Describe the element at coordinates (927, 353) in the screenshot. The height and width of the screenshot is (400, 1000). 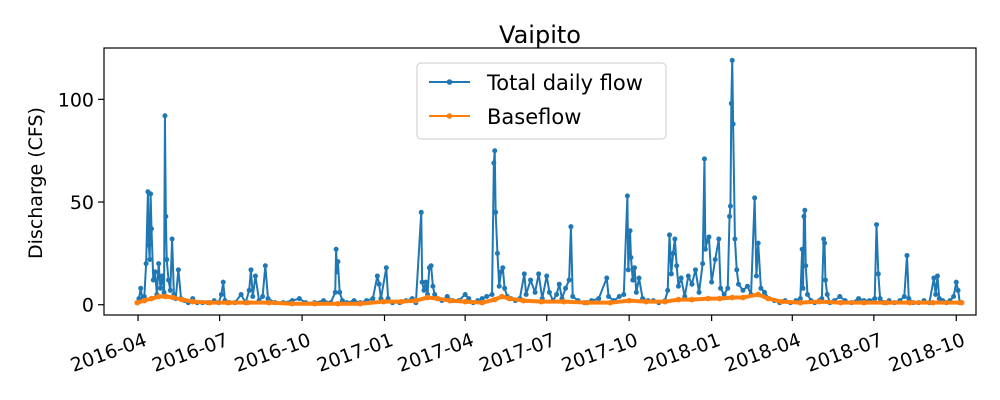
I see `x-tick-label: 2018-10` at that location.